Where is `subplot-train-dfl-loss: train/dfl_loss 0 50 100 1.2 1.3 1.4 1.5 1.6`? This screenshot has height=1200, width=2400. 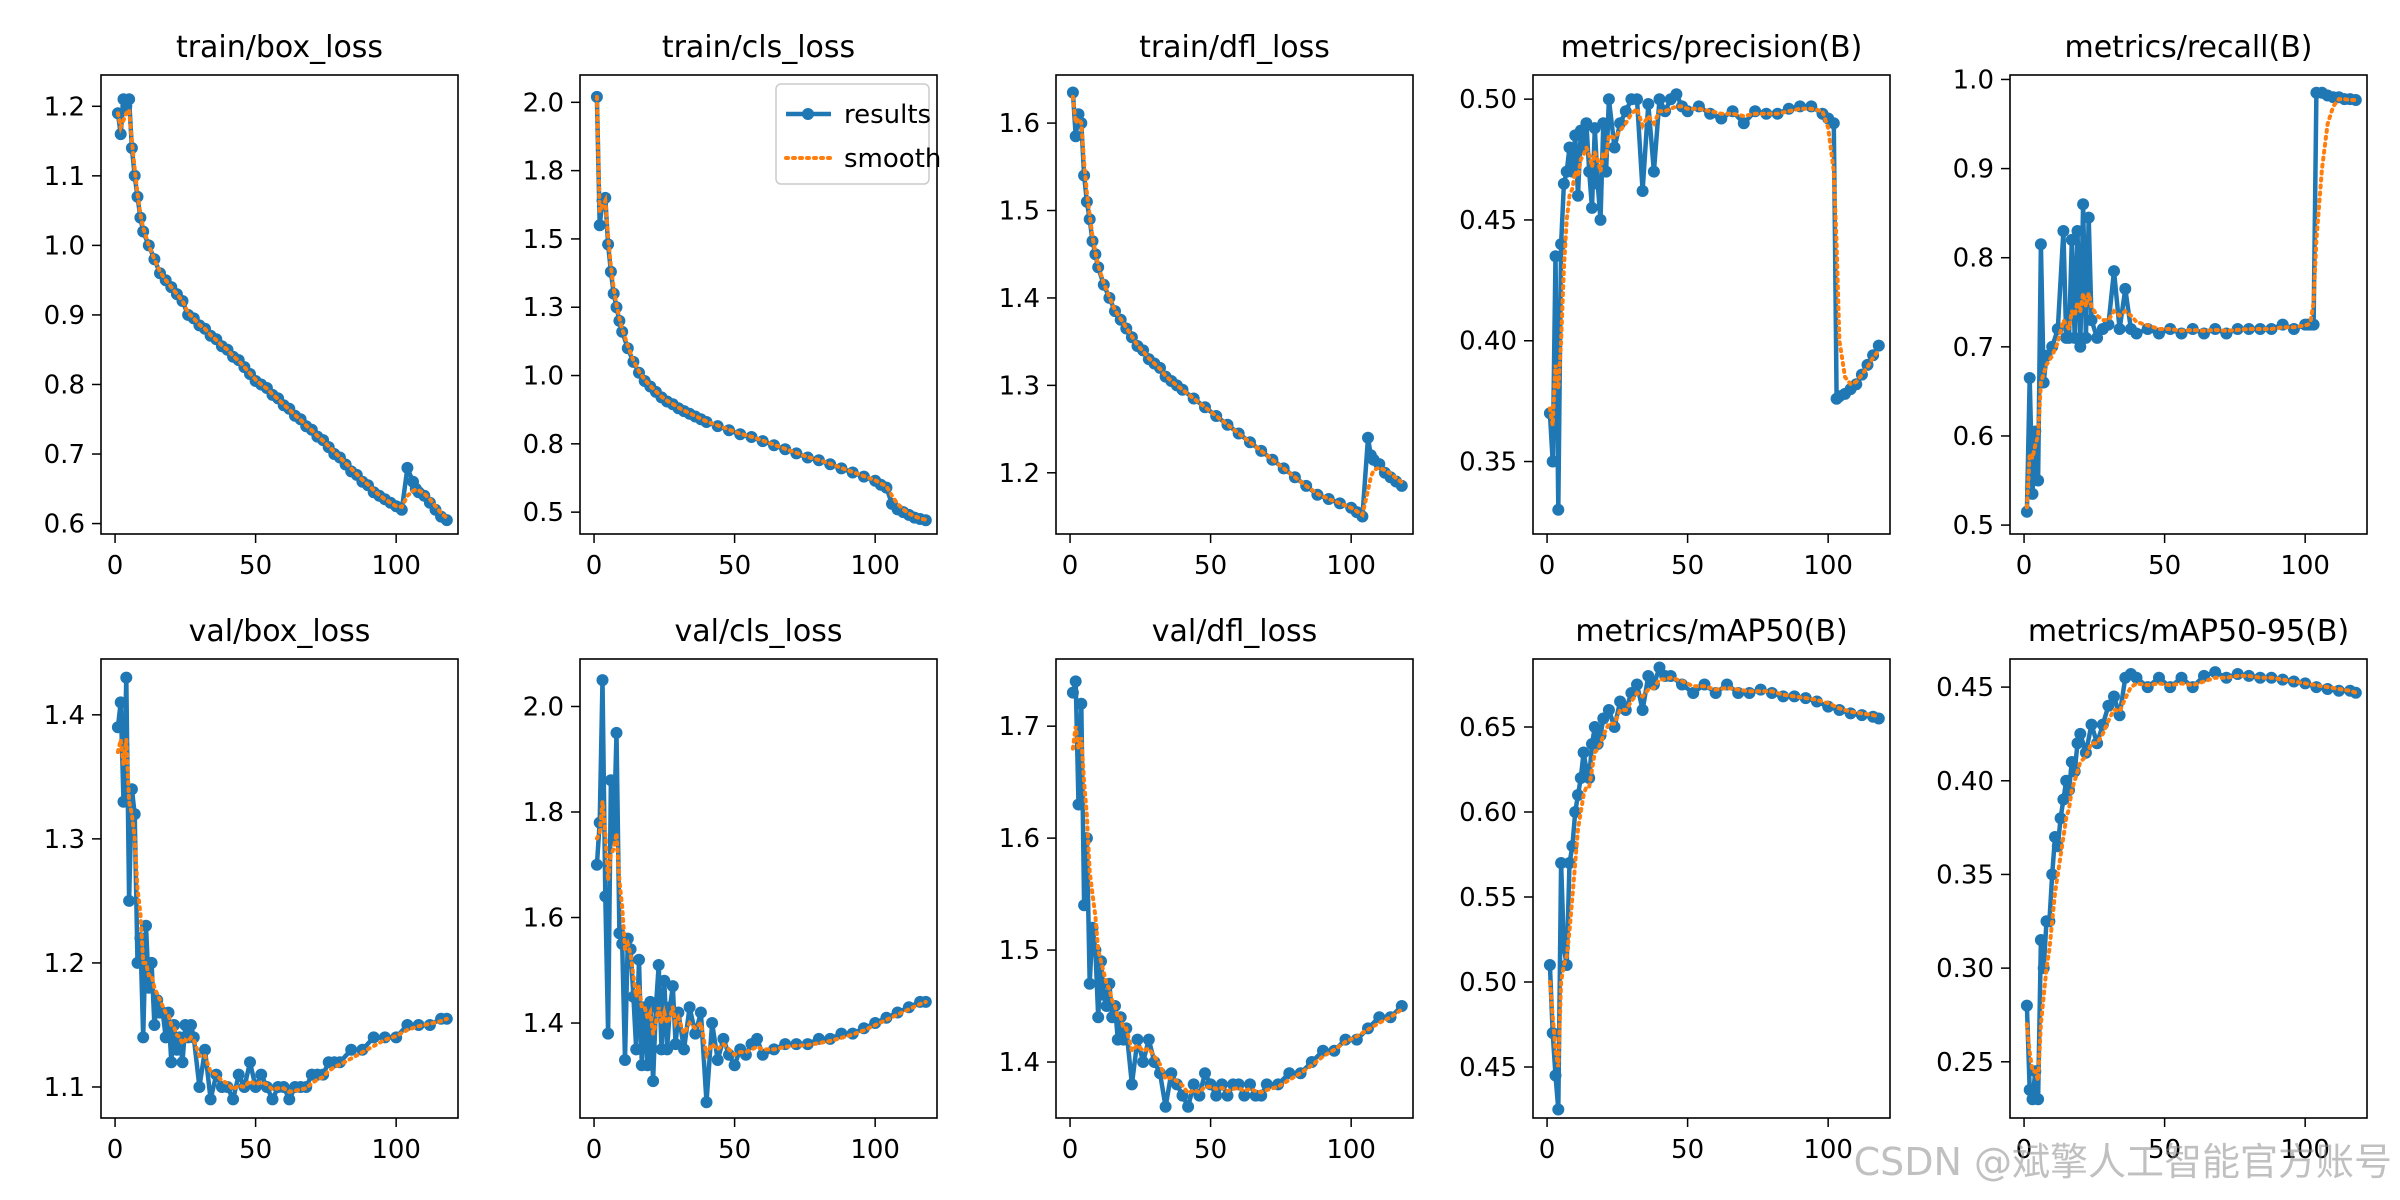
subplot-train-dfl-loss: train/dfl_loss 0 50 100 1.2 1.3 1.4 1.5 1.6 is located at coordinates (1206, 305).